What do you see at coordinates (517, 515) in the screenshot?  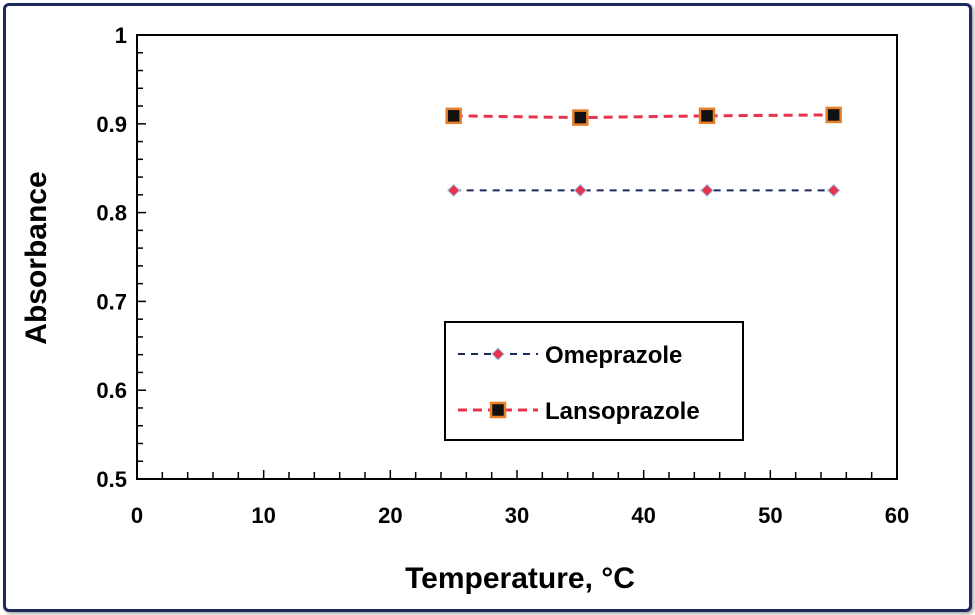 I see `x-tick-label: 30` at bounding box center [517, 515].